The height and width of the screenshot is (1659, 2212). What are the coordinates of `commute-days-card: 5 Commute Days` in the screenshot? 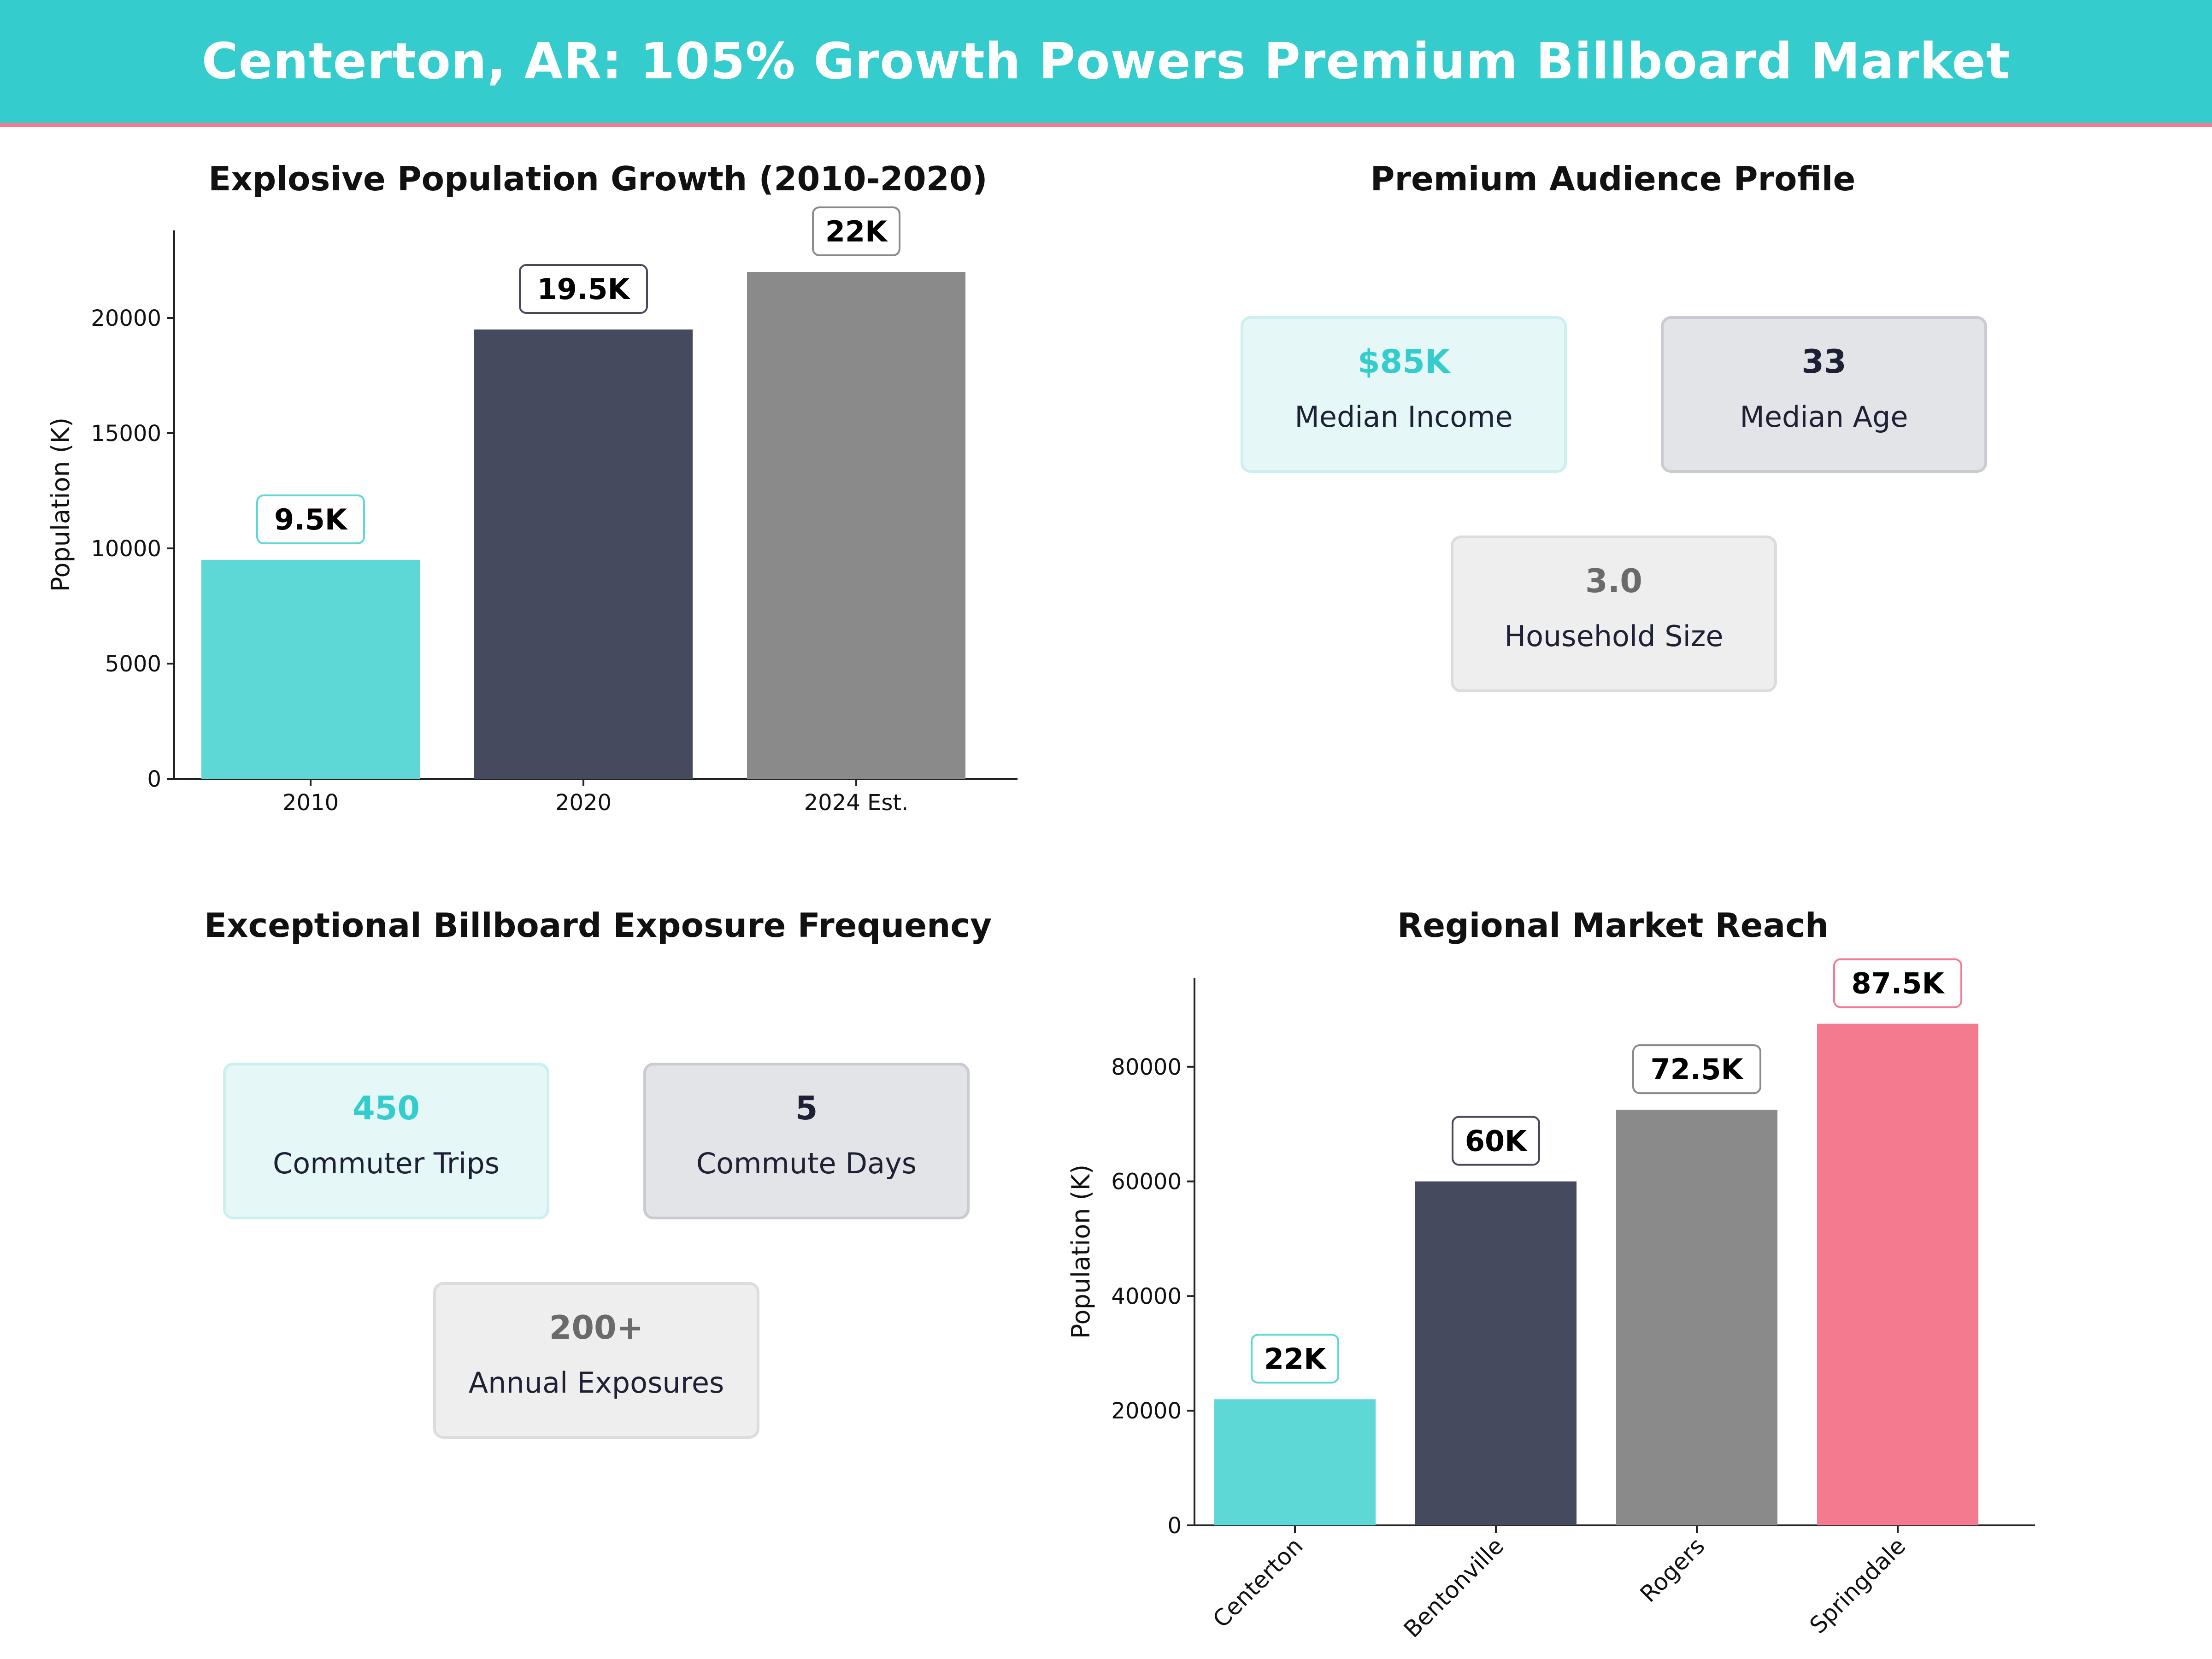 It's located at (806, 1141).